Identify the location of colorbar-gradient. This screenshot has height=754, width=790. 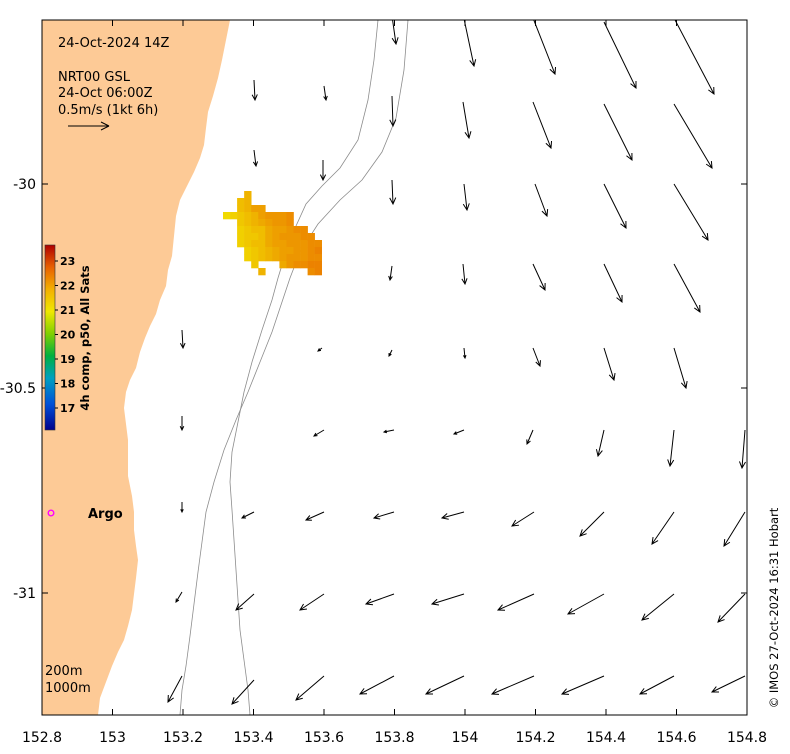
(50, 337).